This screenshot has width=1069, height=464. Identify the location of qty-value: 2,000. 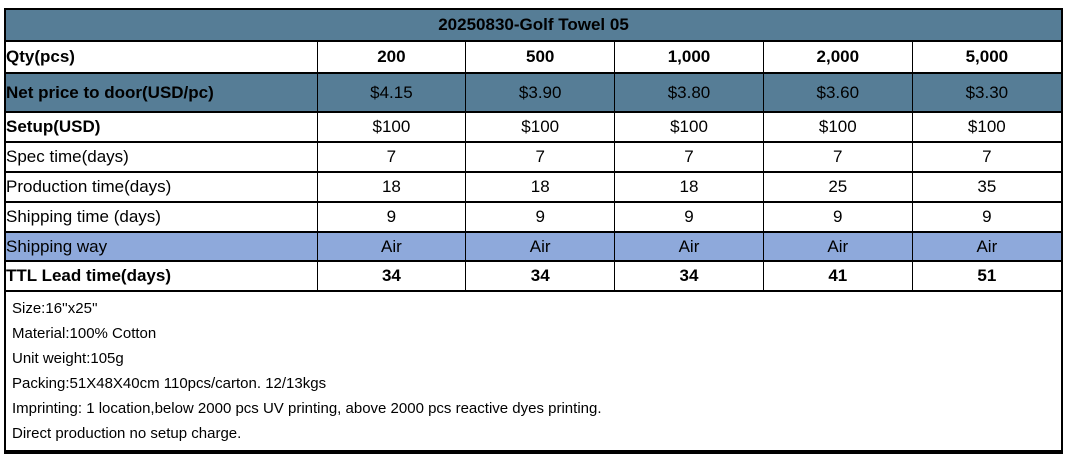
(837, 57).